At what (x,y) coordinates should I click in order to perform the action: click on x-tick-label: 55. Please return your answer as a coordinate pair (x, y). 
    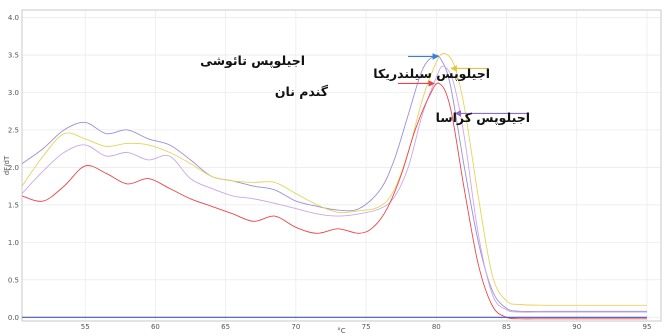
    Looking at the image, I should click on (85, 327).